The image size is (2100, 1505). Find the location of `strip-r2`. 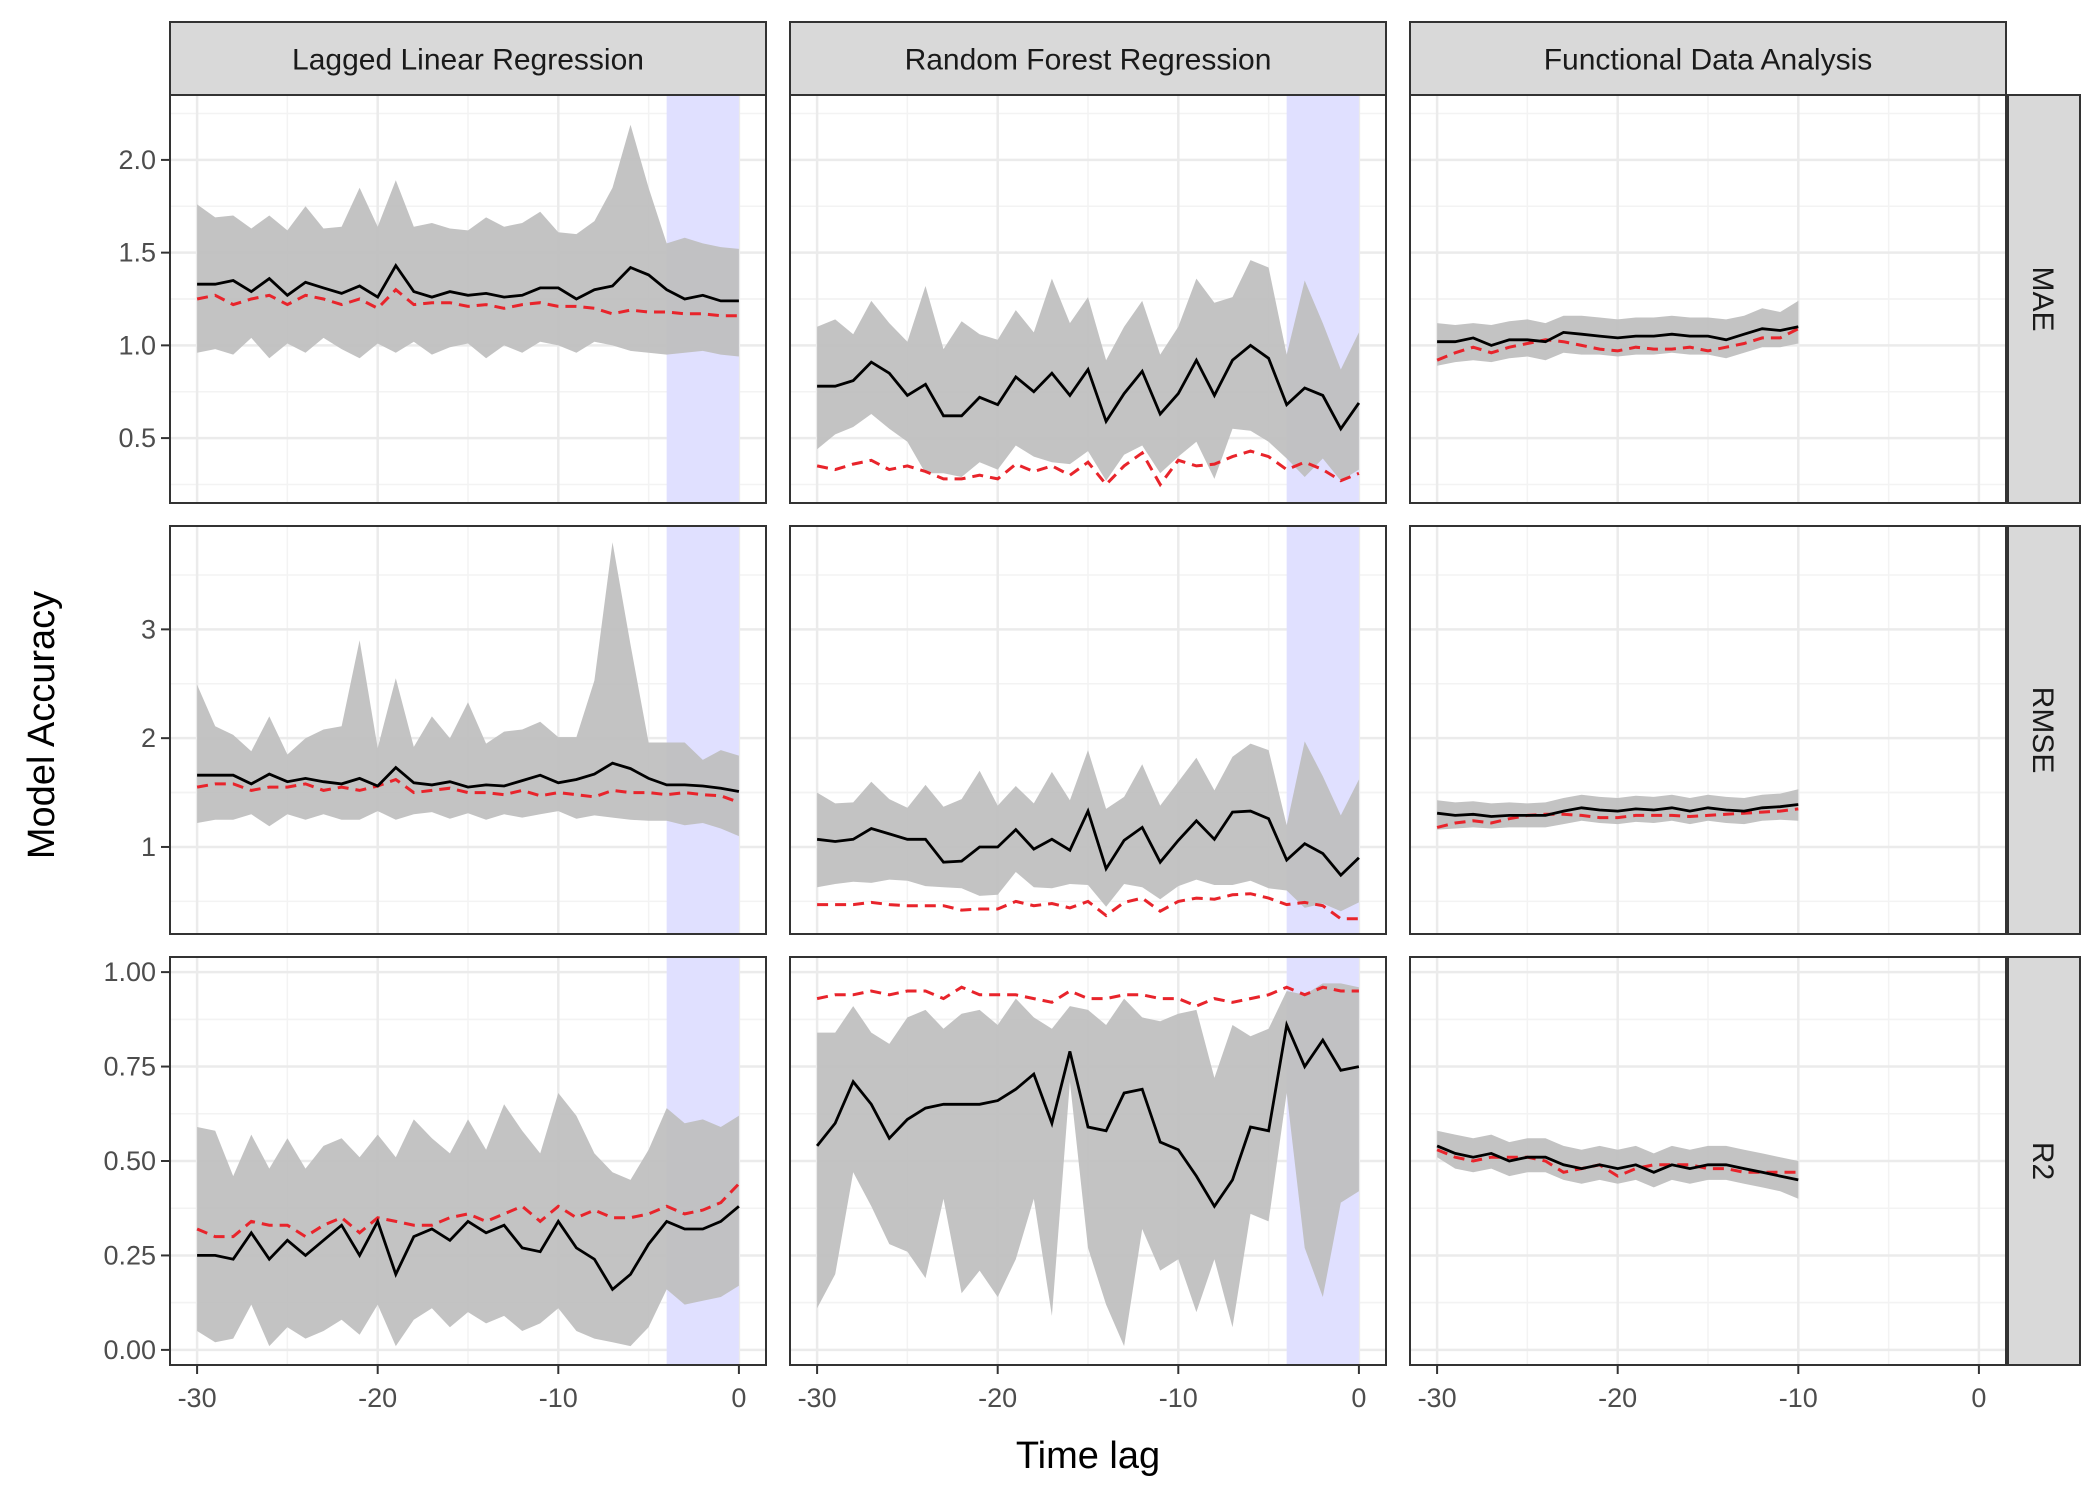

strip-r2 is located at coordinates (2044, 1161).